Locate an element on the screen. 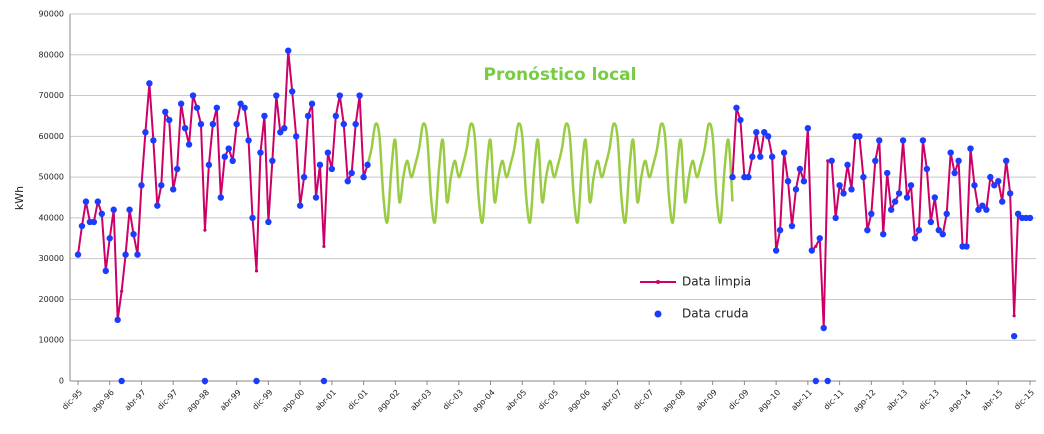 This screenshot has width=1044, height=434. y-axis-label: kWh is located at coordinates (19, 198).